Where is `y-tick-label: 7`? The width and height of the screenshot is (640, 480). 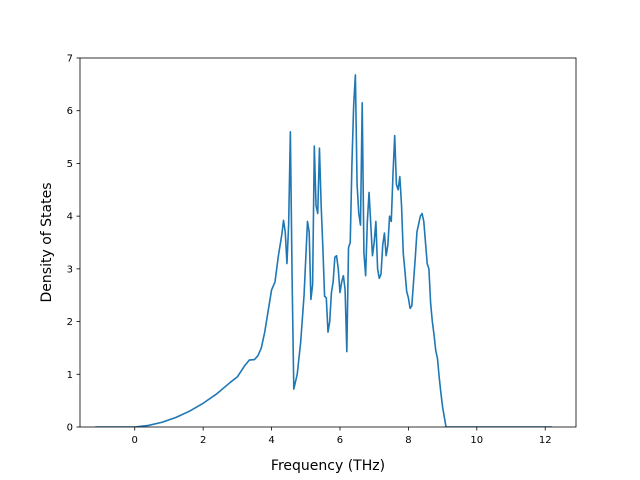 y-tick-label: 7 is located at coordinates (70, 59).